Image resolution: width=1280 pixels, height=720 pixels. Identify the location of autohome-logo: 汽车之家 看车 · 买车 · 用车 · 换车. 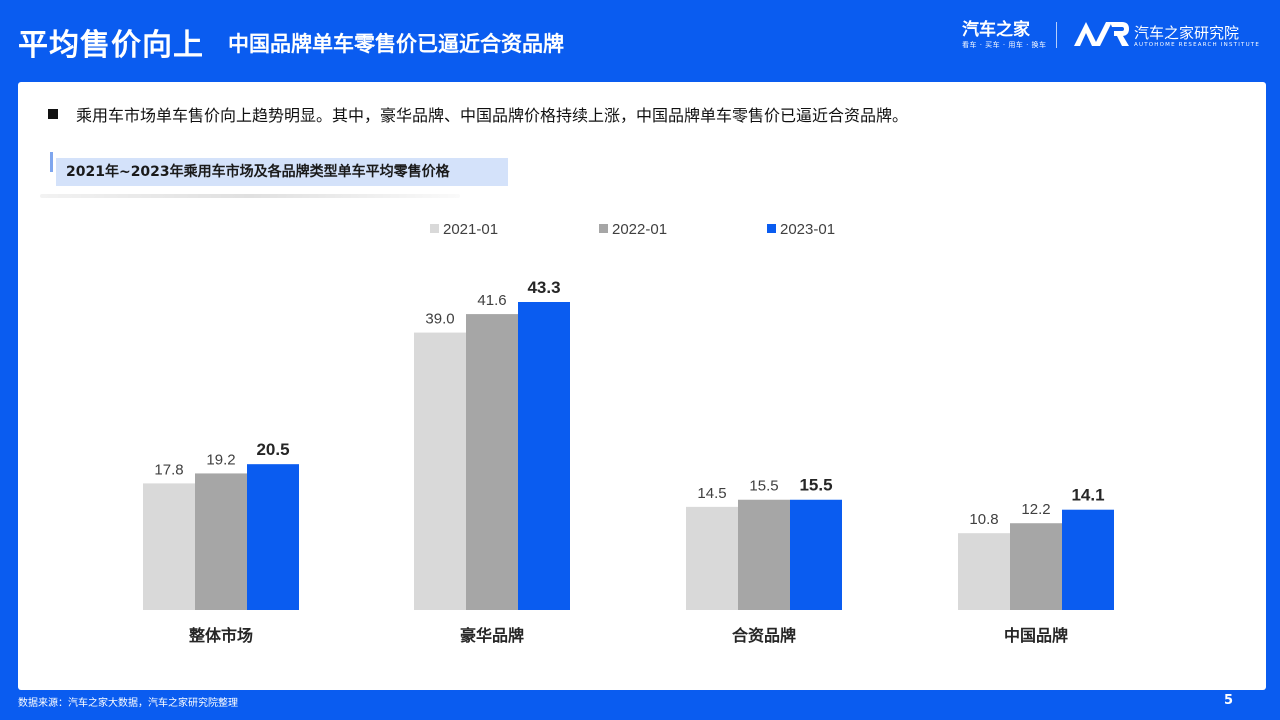
(1004, 35).